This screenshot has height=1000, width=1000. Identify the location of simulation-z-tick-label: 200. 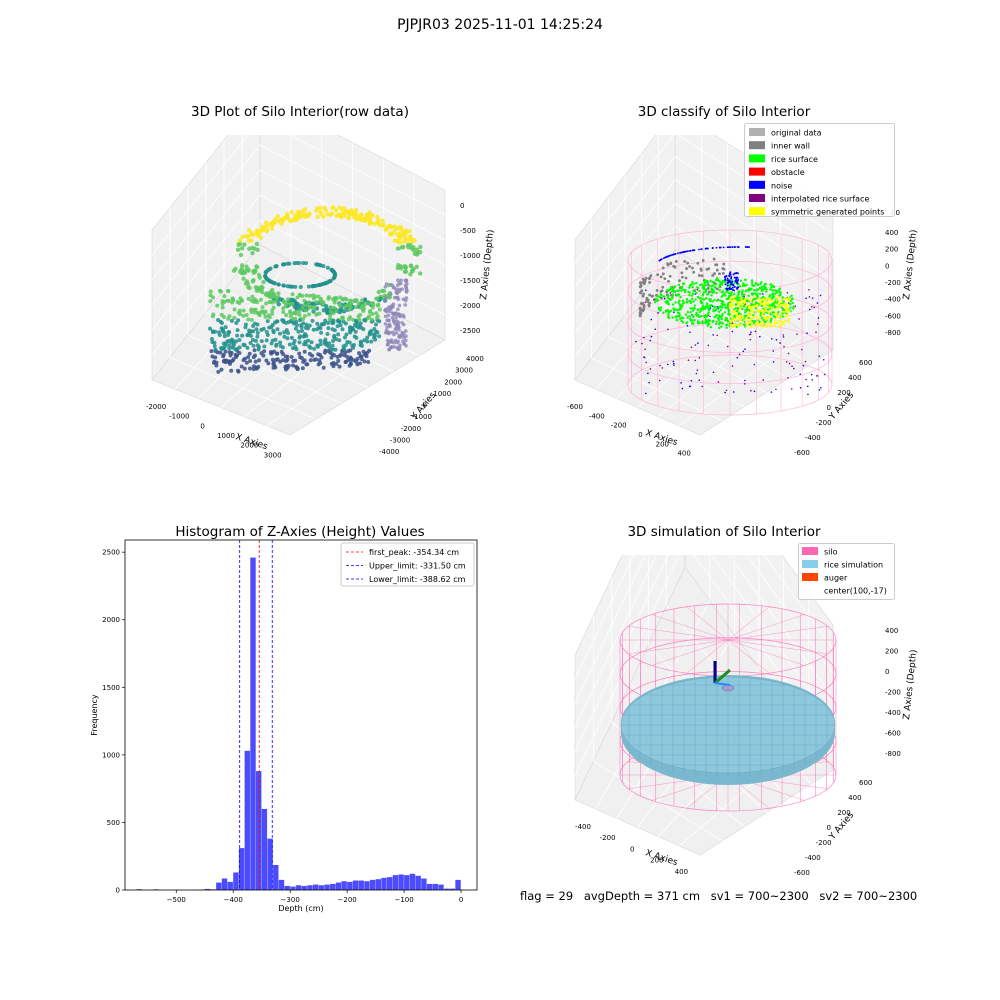
(891, 652).